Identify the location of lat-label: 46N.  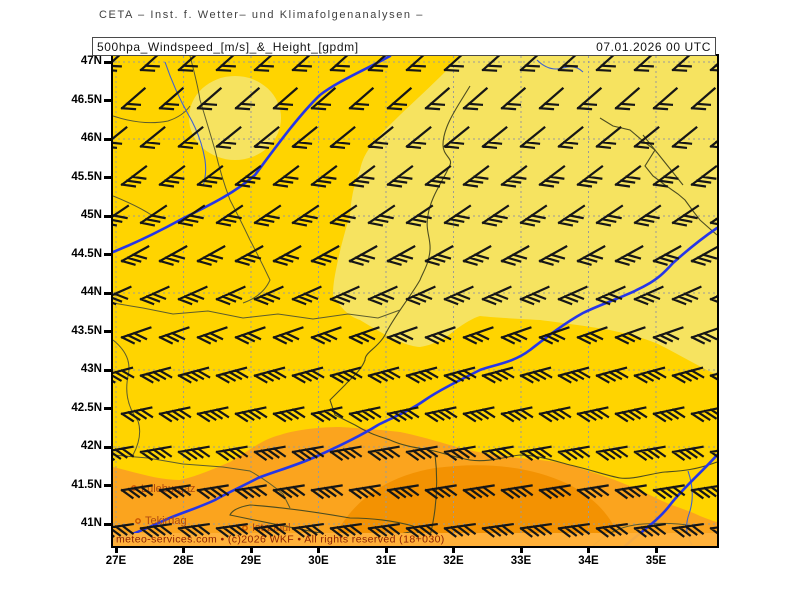
(91, 138).